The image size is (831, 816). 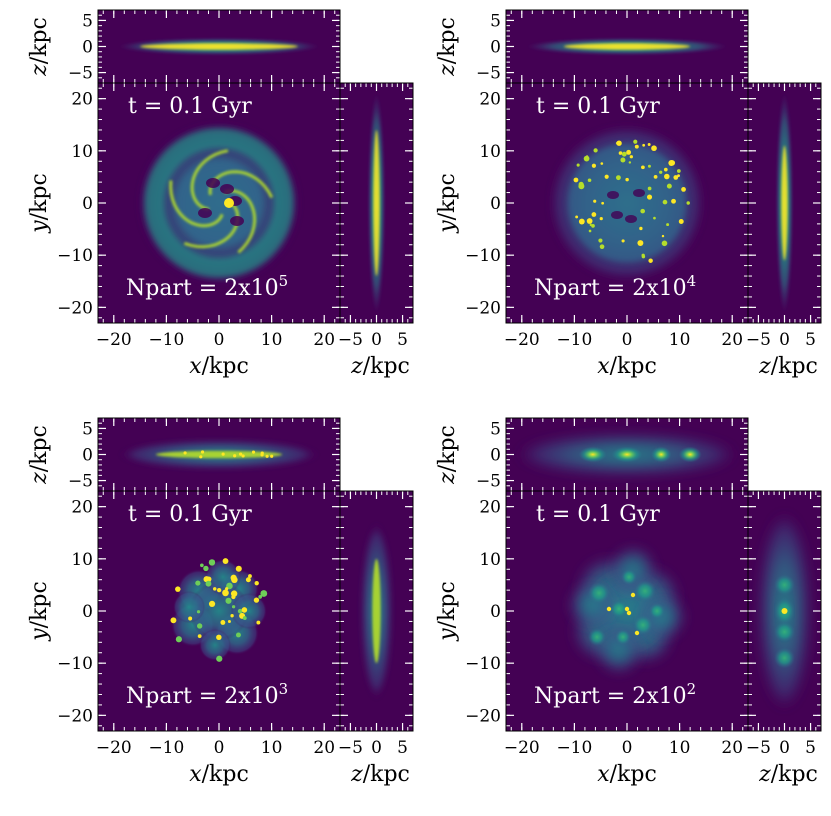 What do you see at coordinates (627, 203) in the screenshot?
I see `disk-inner` at bounding box center [627, 203].